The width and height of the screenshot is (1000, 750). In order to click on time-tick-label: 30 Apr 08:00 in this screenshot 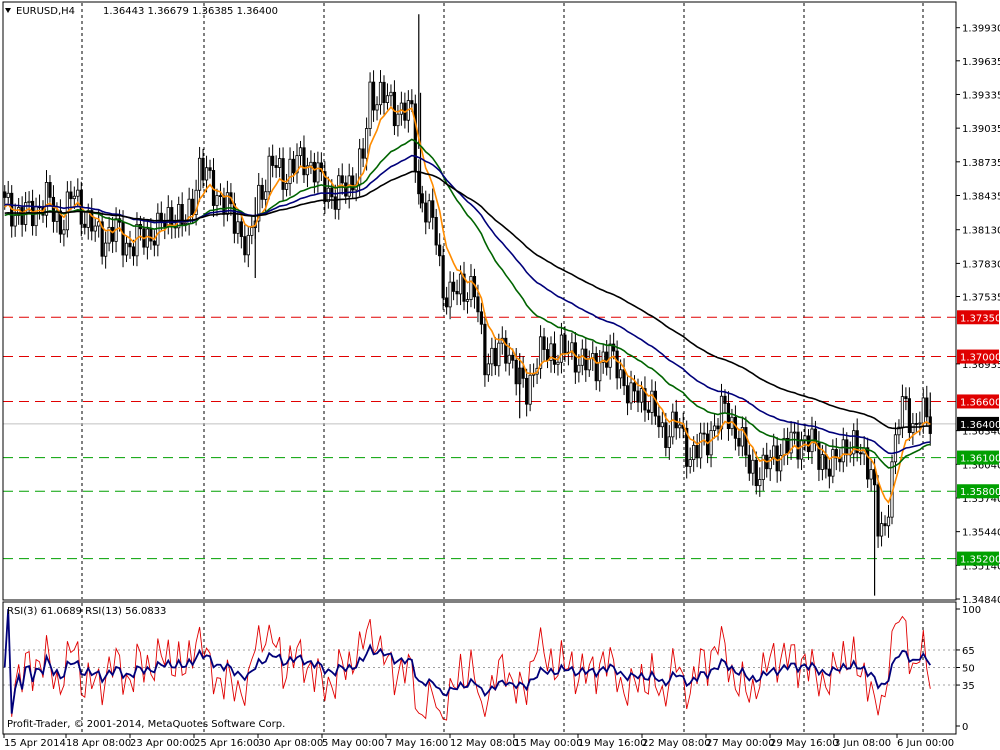, I will do `click(290, 743)`.